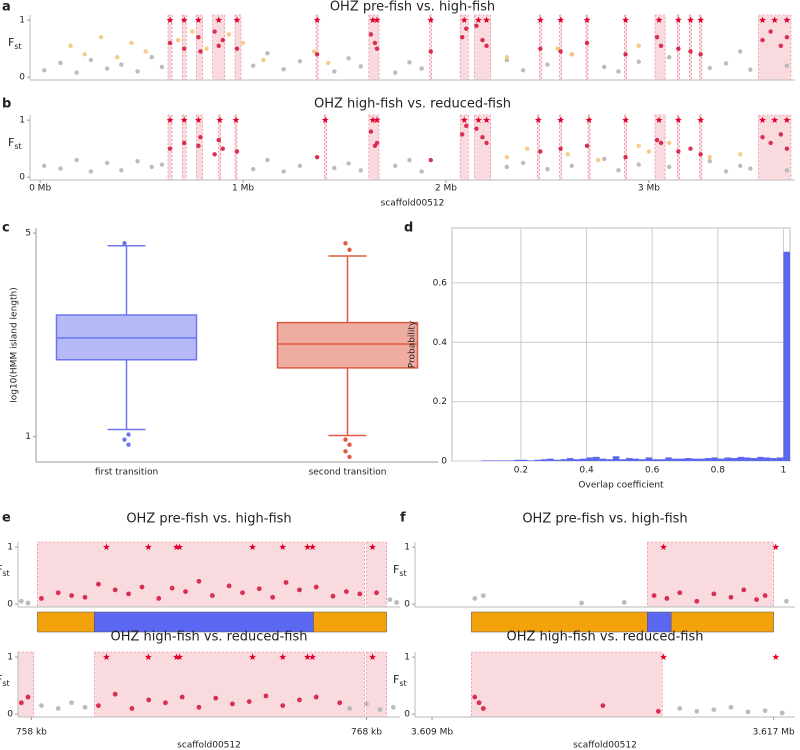 The image size is (800, 750). Describe the element at coordinates (349, 457) in the screenshot. I see `outlier` at that location.